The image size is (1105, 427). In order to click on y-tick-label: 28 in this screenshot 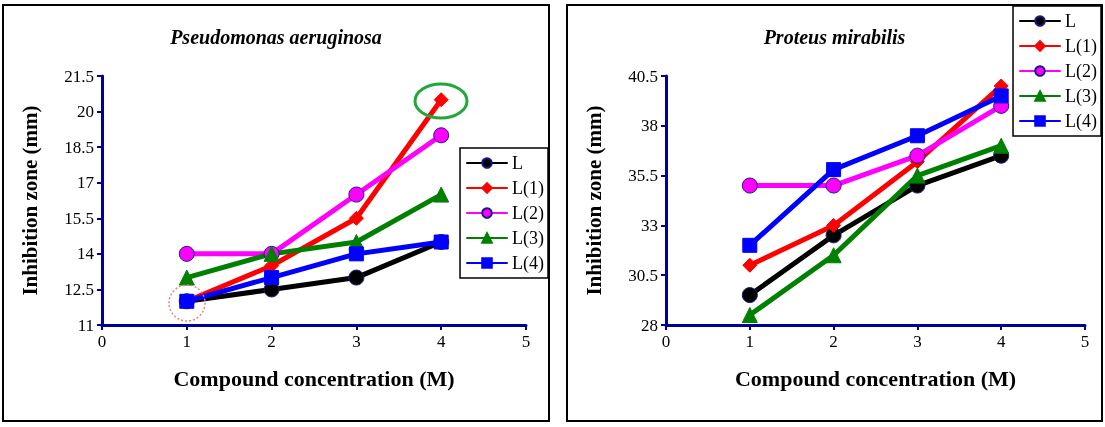, I will do `click(649, 325)`.